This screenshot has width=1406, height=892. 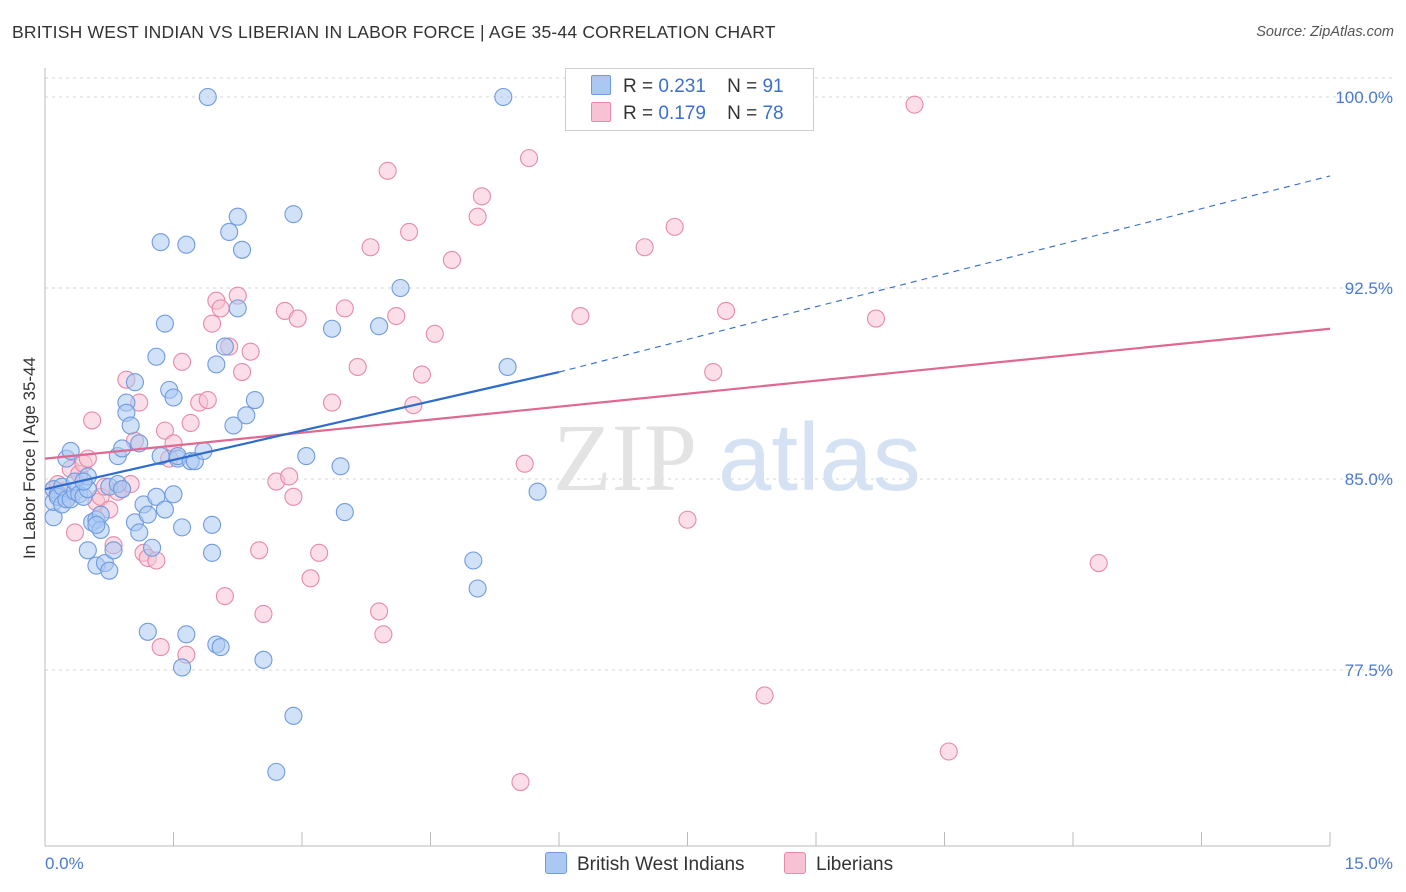 I want to click on source-label: Source: ZipAtlas.com, so click(x=1325, y=32).